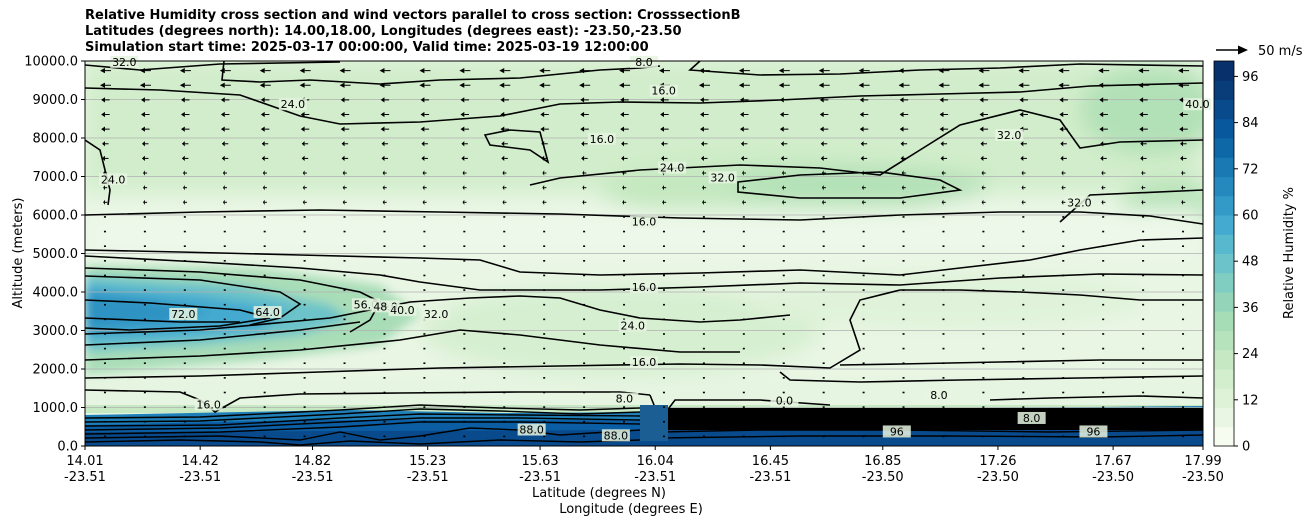  Describe the element at coordinates (56, 216) in the screenshot. I see `y-tick-label: 6000.0` at that location.